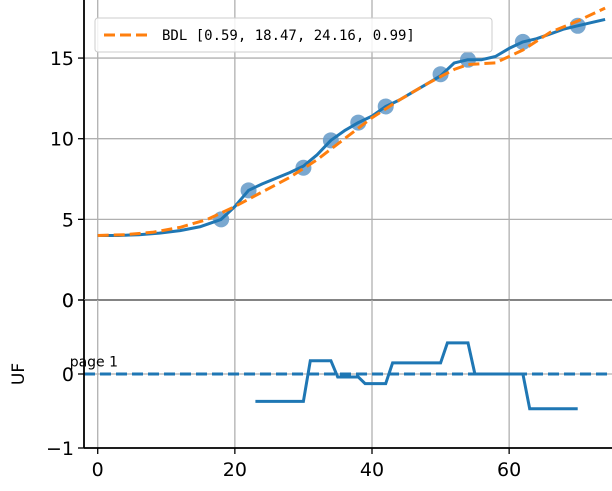  Describe the element at coordinates (68, 220) in the screenshot. I see `top-ytick-label-1: 5` at that location.